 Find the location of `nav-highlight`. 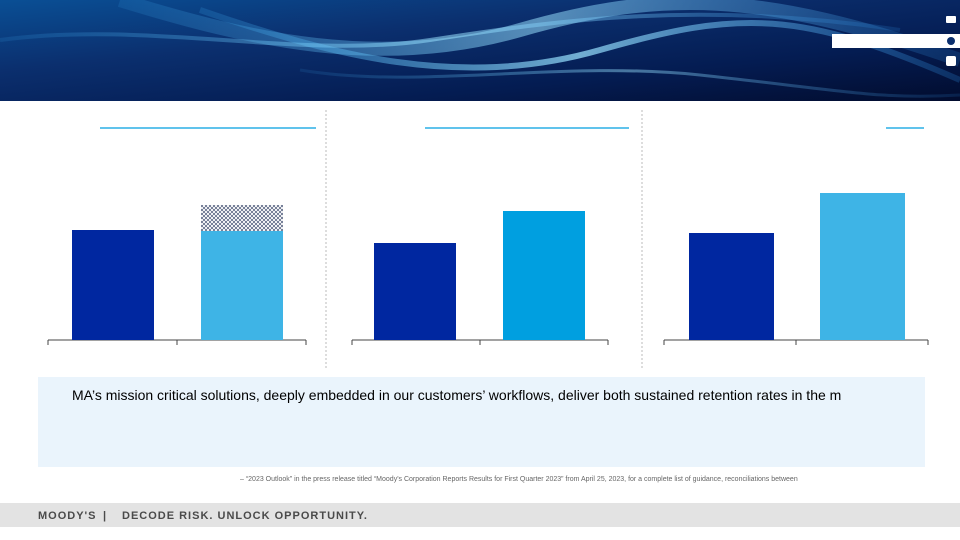

nav-highlight is located at coordinates (896, 41).